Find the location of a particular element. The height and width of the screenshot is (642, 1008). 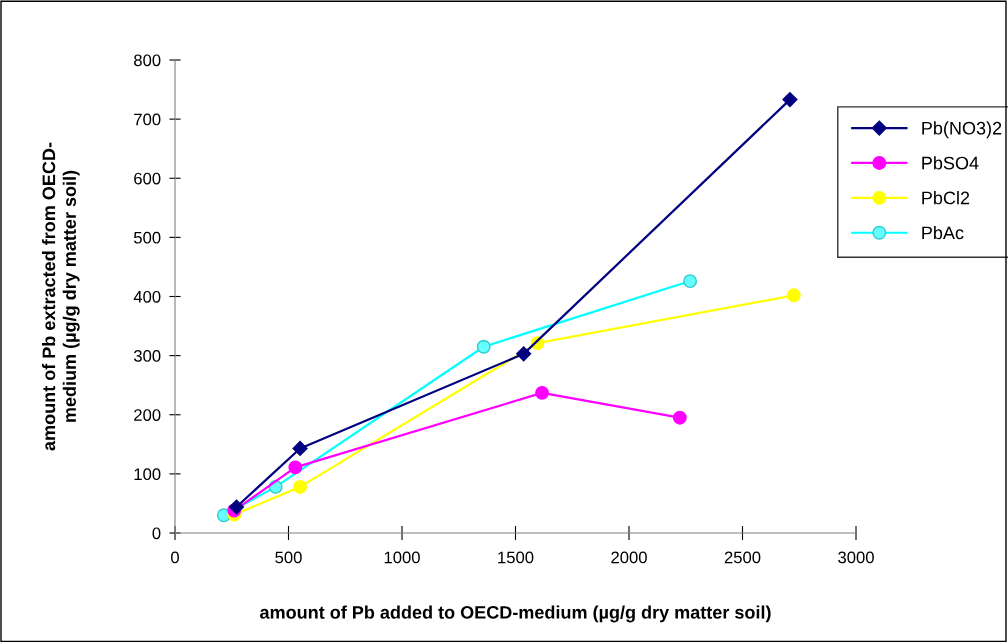

legend-label: PbCl2 is located at coordinates (946, 198).